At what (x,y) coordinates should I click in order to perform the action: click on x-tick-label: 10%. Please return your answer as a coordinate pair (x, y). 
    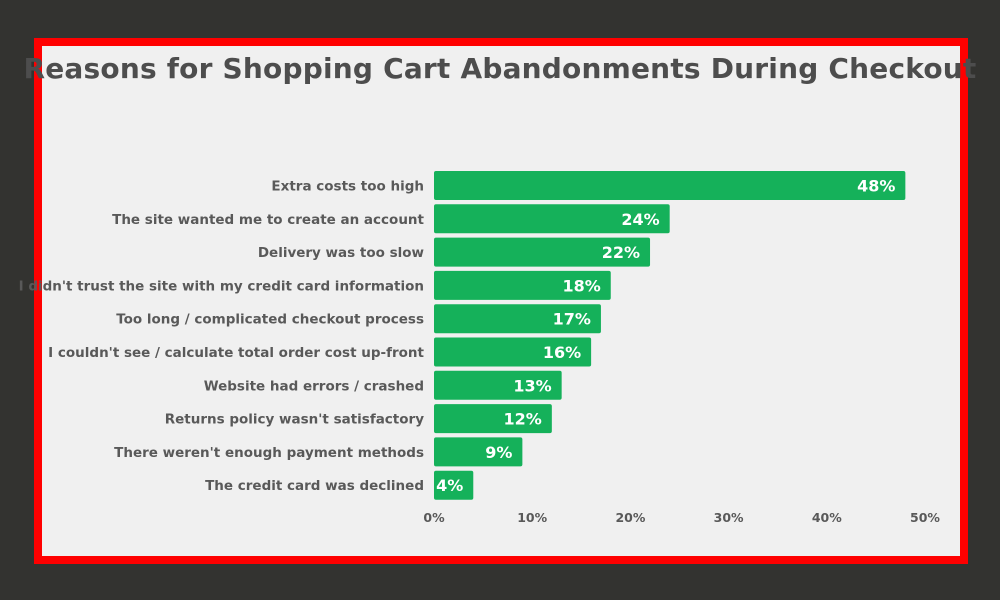
    Looking at the image, I should click on (532, 517).